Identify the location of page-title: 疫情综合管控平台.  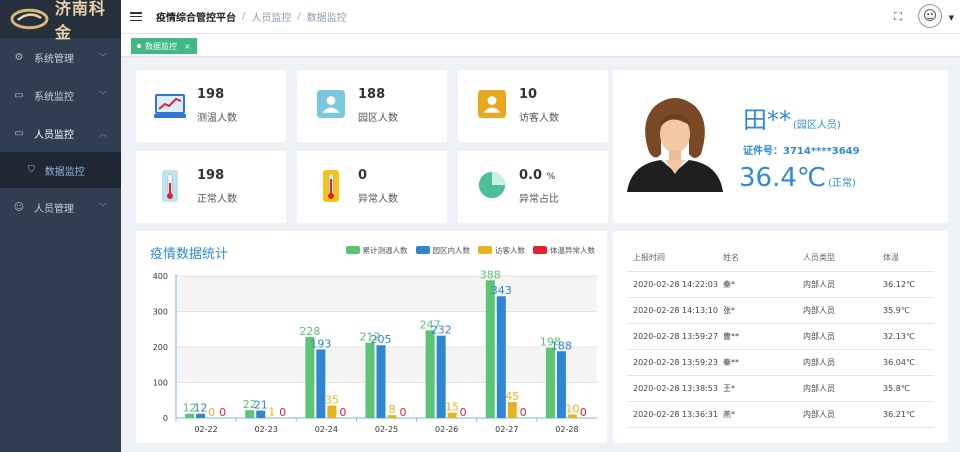
(196, 18).